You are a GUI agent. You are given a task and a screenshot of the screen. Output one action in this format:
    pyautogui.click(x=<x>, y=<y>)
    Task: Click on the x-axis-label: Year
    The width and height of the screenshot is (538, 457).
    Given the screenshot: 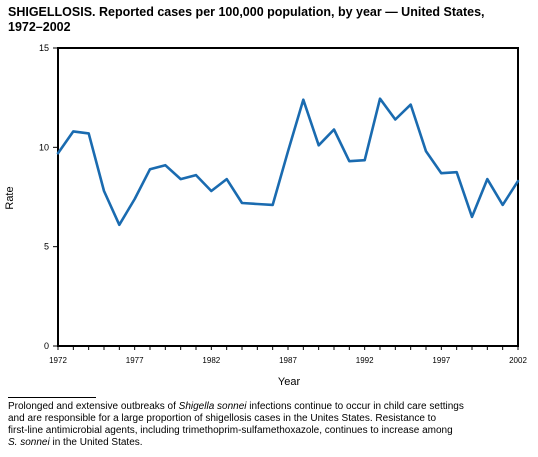 What is the action you would take?
    pyautogui.click(x=289, y=382)
    